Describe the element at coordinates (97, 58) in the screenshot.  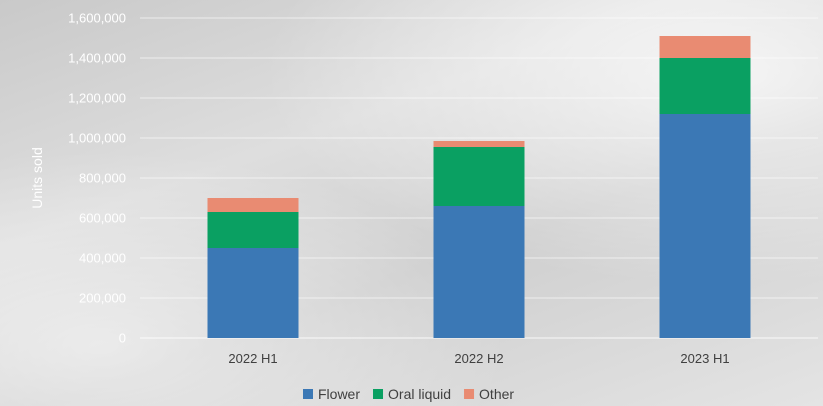
I see `y-tick-label: 1,400,000` at that location.